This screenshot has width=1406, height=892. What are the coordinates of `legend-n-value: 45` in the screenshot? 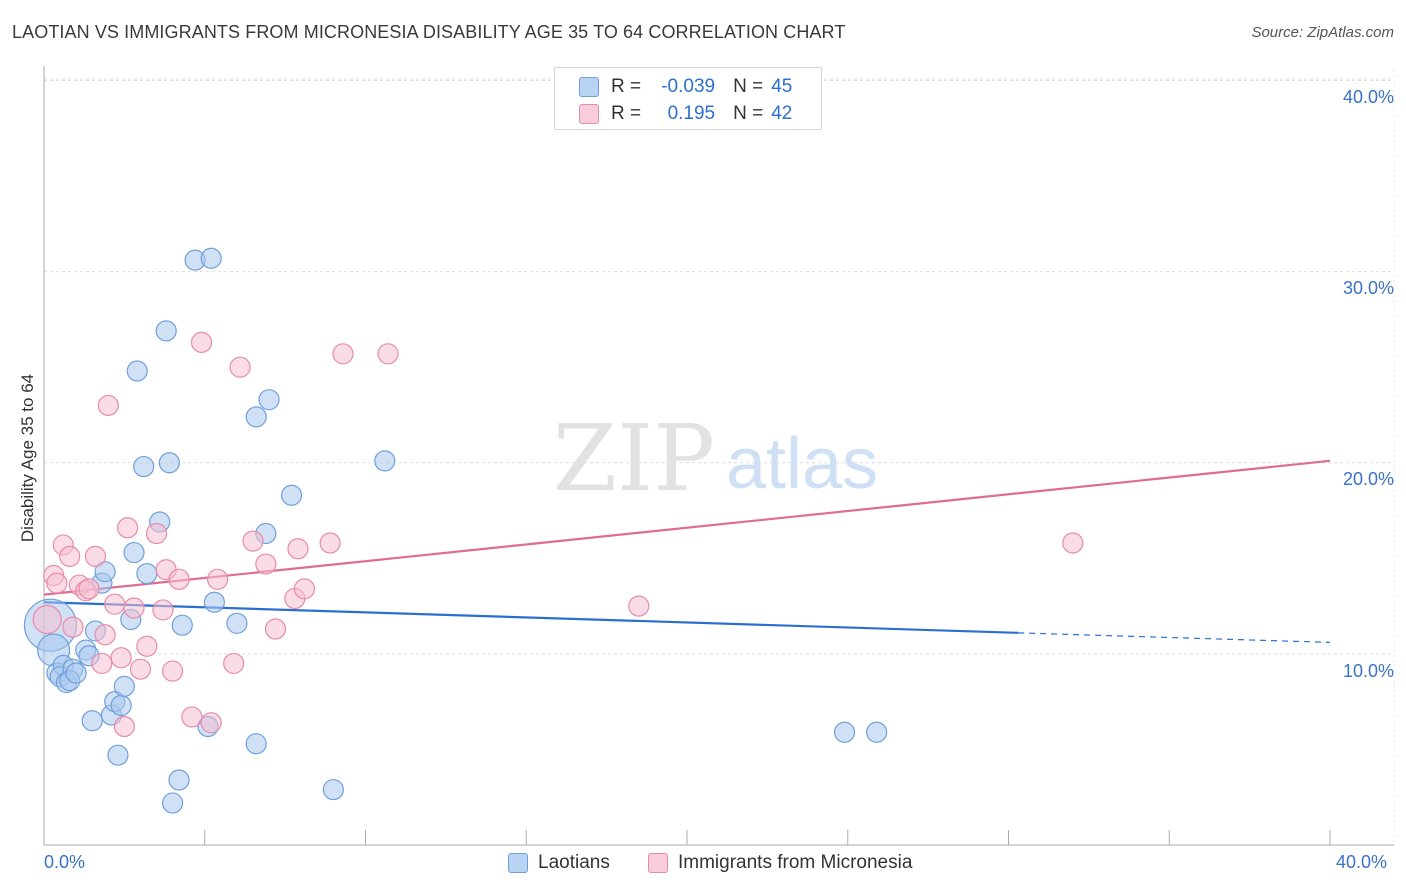 It's located at (782, 86).